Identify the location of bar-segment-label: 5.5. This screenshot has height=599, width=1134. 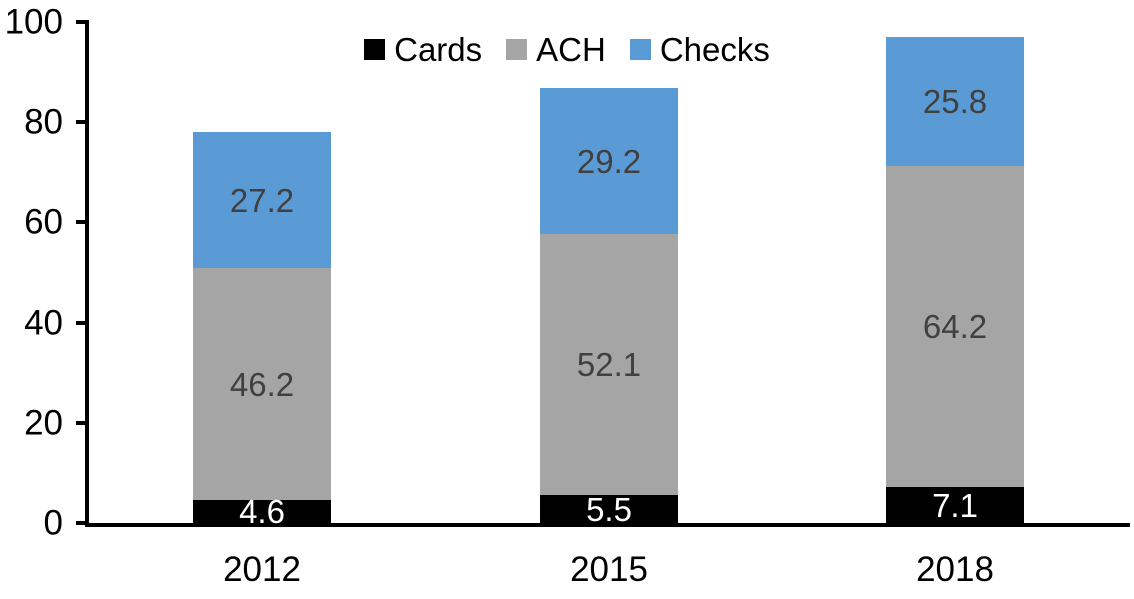
(609, 509).